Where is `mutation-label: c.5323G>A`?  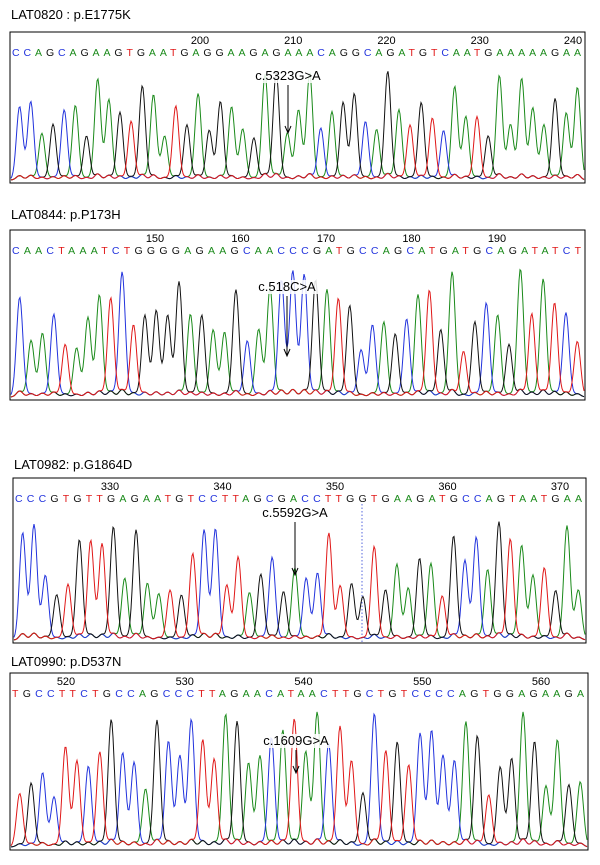
mutation-label: c.5323G>A is located at coordinates (288, 75).